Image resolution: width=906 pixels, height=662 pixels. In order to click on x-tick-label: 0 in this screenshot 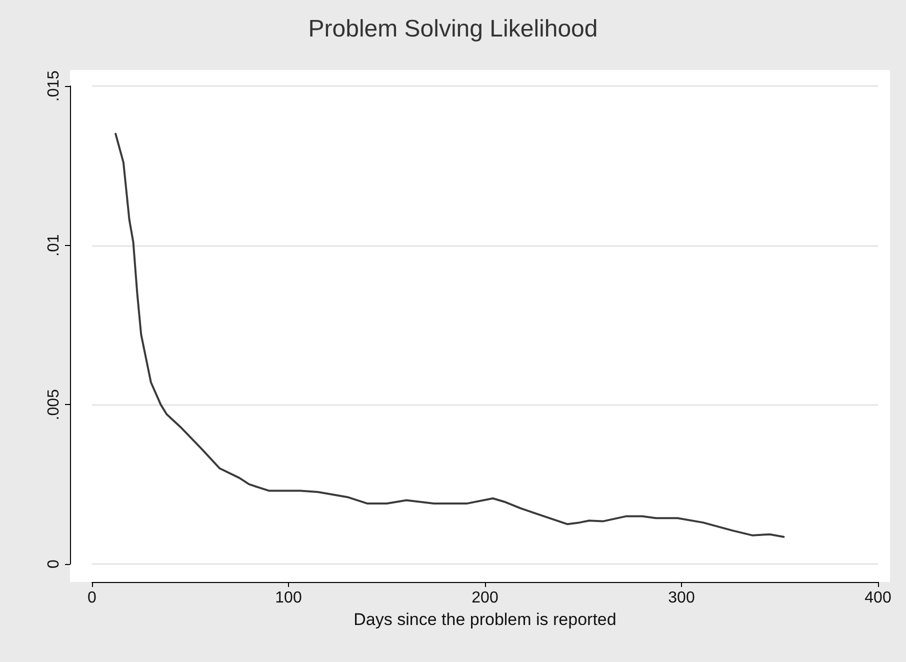, I will do `click(92, 598)`.